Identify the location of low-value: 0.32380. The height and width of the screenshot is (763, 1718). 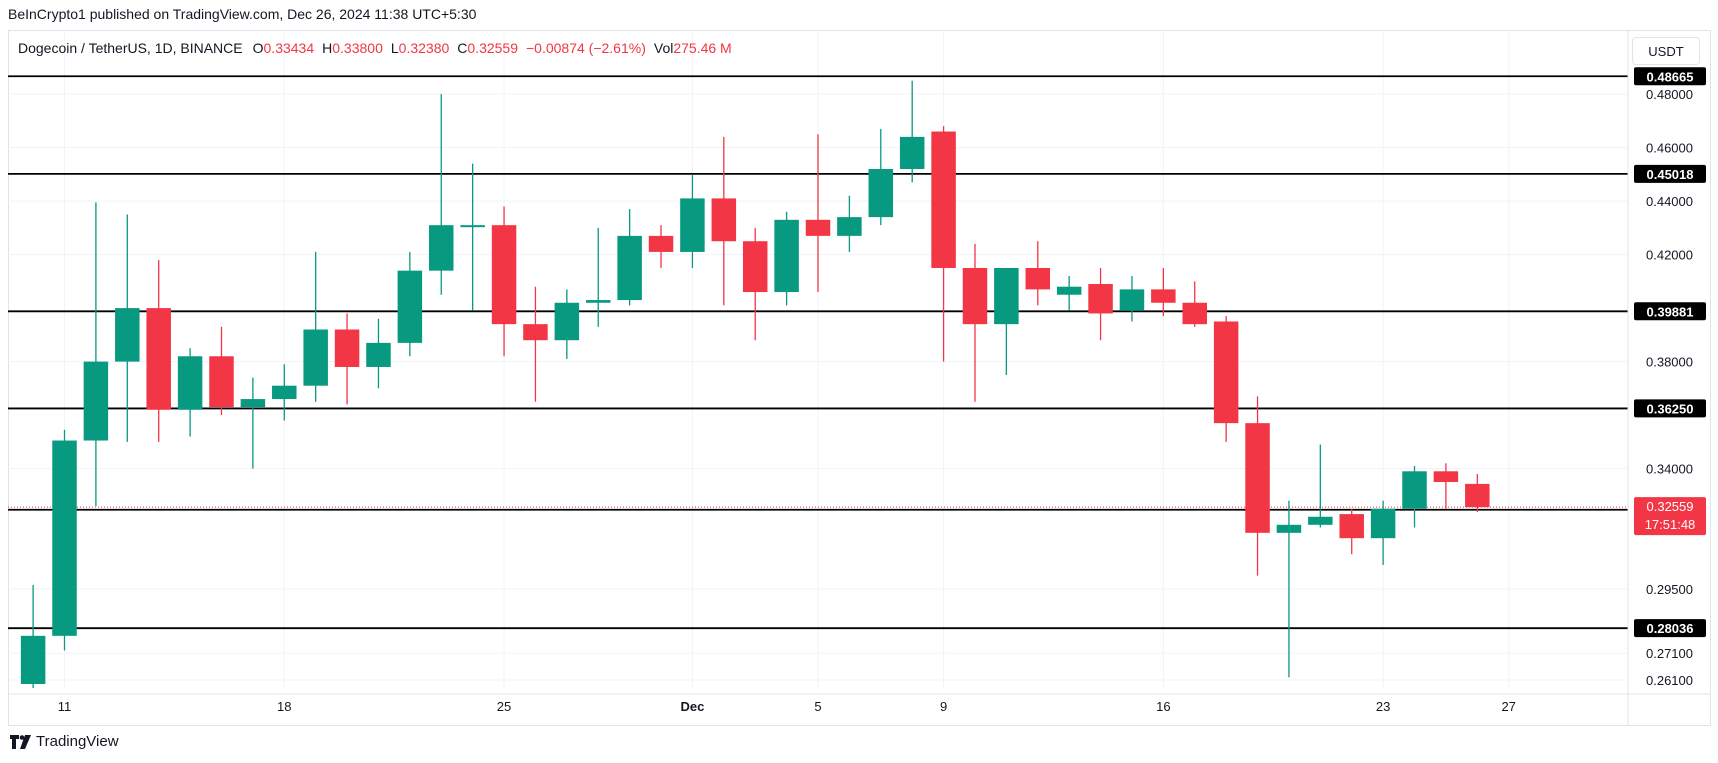
(424, 48).